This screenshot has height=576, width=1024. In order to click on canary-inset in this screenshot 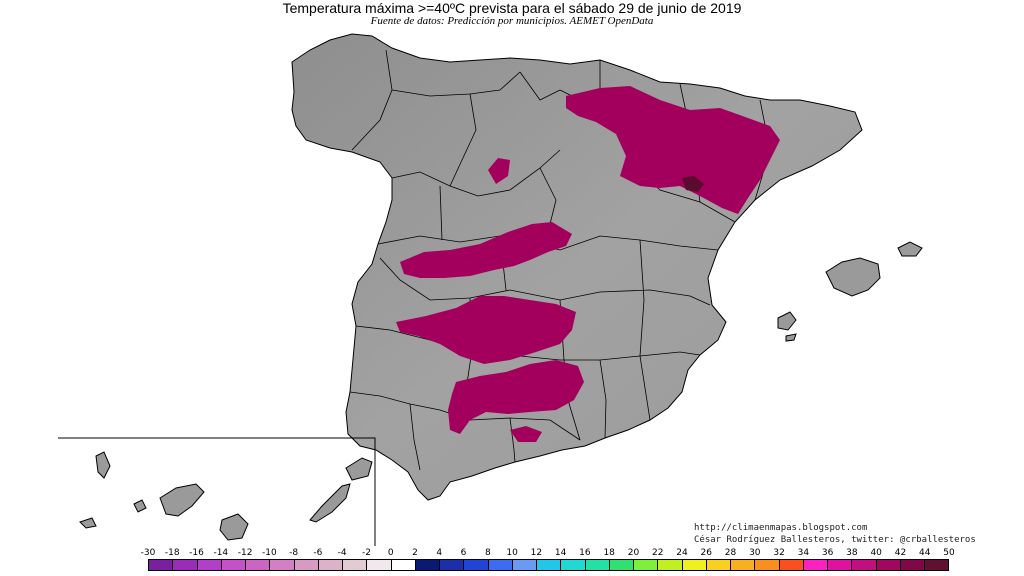, I will do `click(217, 491)`.